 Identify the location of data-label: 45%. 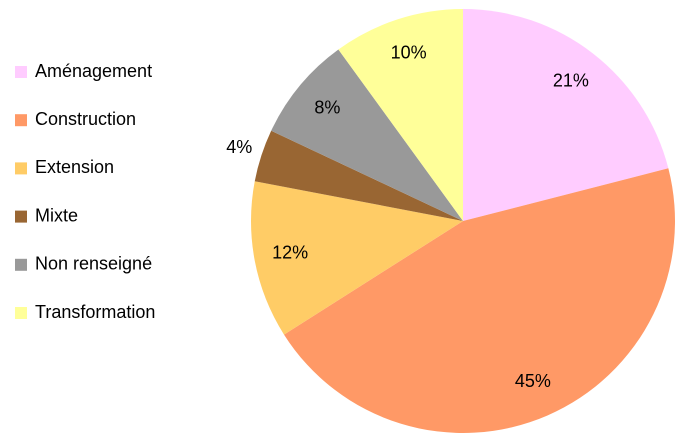
(533, 381).